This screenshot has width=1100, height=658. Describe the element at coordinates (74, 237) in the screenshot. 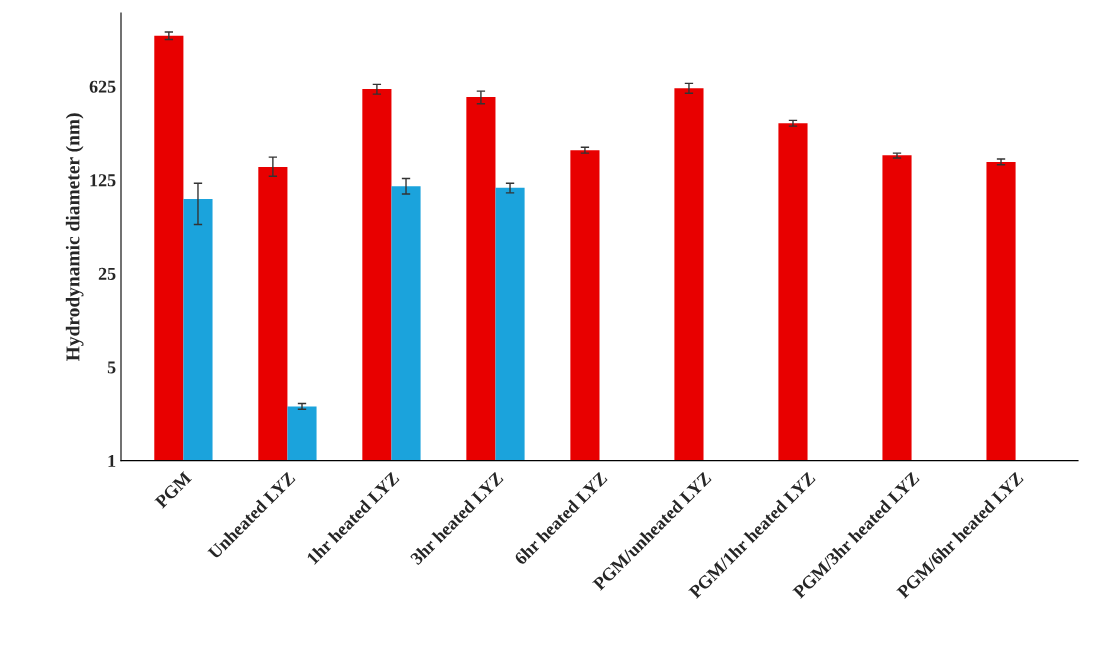

I see `y-axis-title: Hydrodynamic diameter (nm)` at that location.